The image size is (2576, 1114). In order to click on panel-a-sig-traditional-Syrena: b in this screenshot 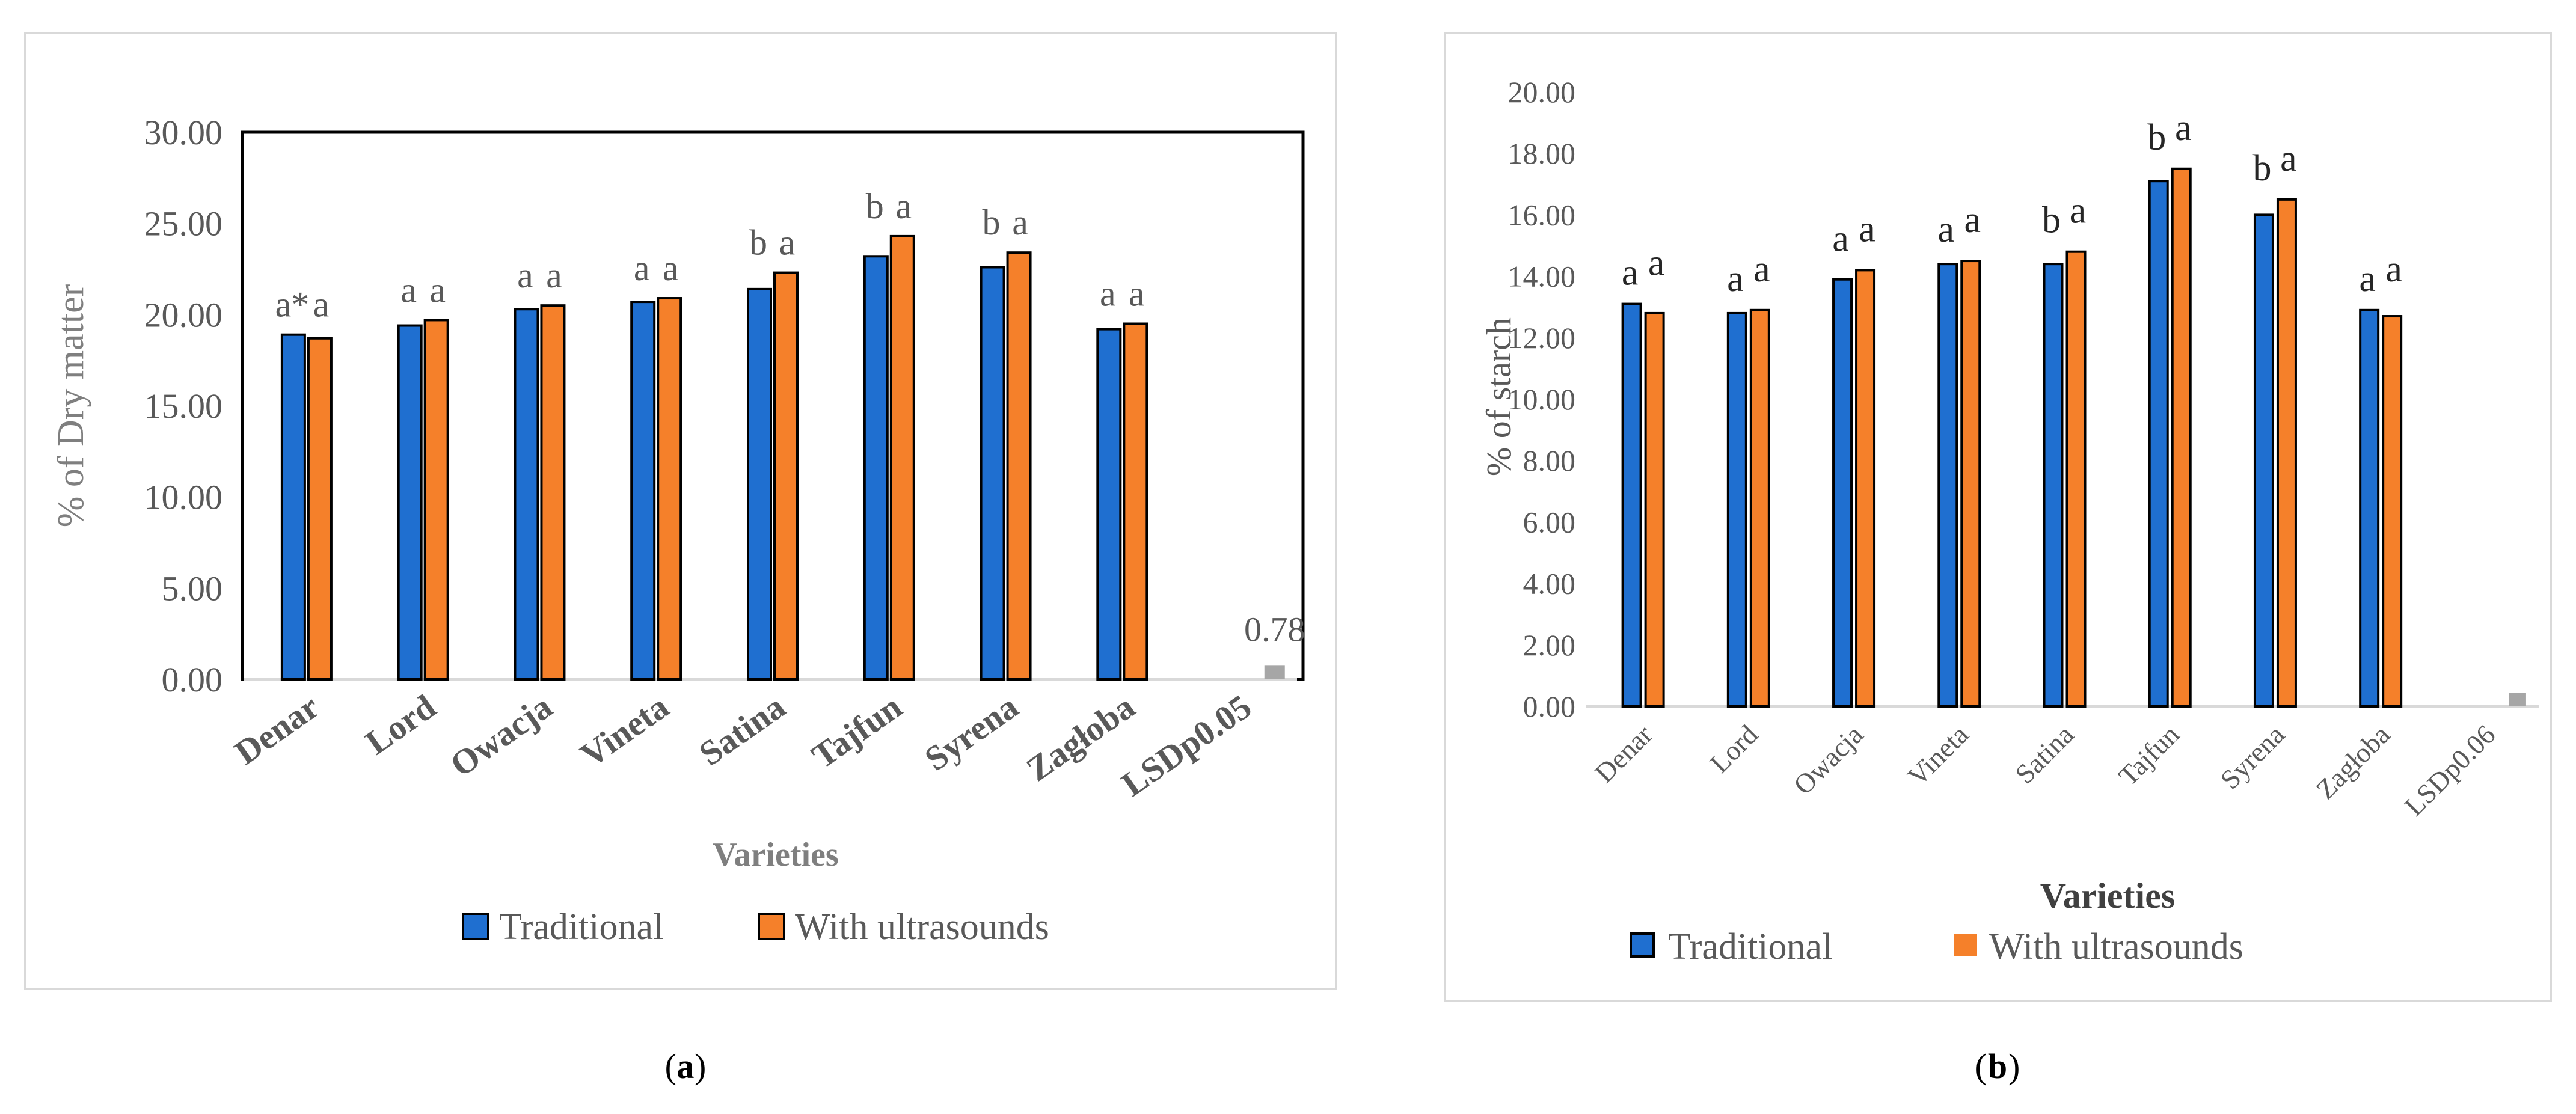, I will do `click(992, 222)`.